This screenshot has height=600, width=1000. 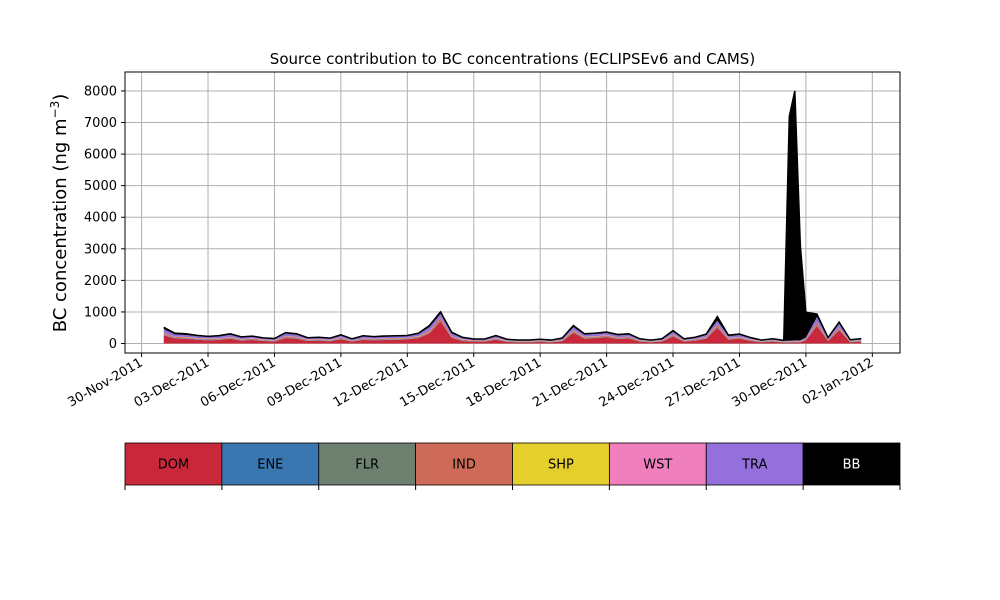 What do you see at coordinates (113, 344) in the screenshot?
I see `y-tick-label: 0` at bounding box center [113, 344].